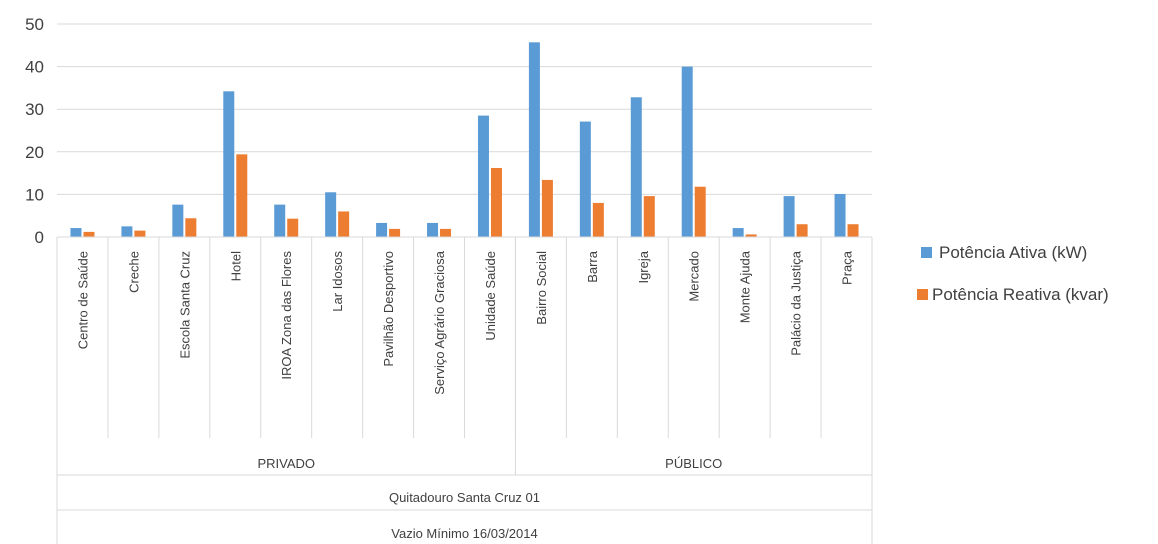 The width and height of the screenshot is (1158, 544). Describe the element at coordinates (34, 152) in the screenshot. I see `y-tick-label: 20` at that location.